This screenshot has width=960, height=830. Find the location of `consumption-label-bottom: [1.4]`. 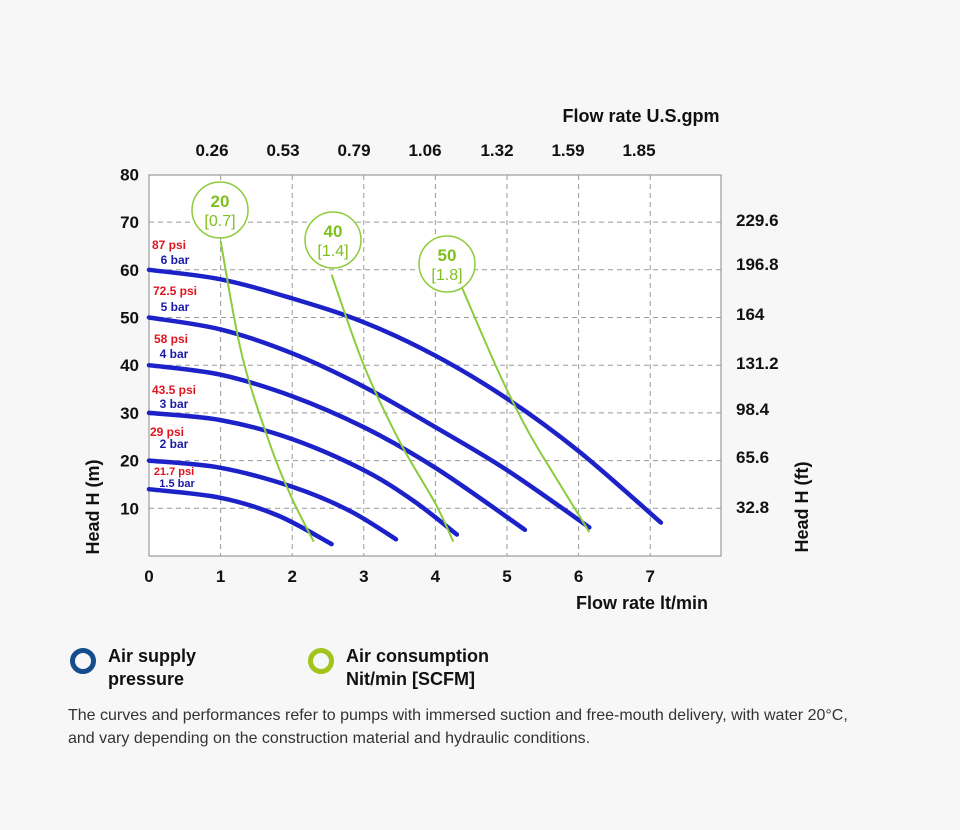

consumption-label-bottom: [1.4] is located at coordinates (332, 251).